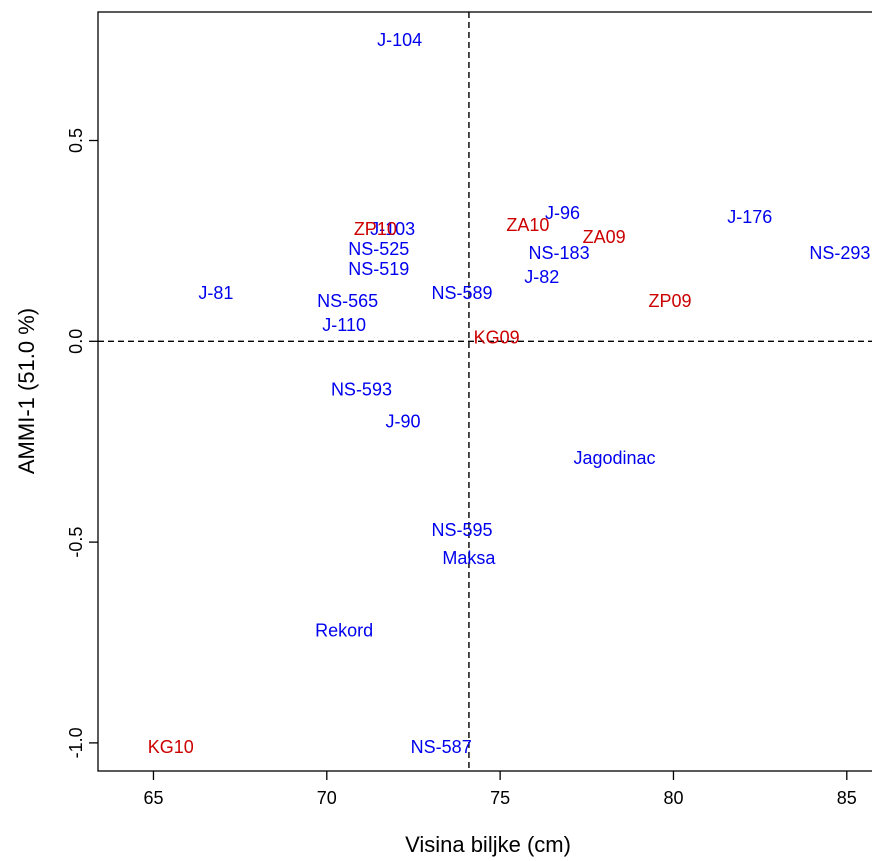  I want to click on x-tick-label: 80, so click(673, 798).